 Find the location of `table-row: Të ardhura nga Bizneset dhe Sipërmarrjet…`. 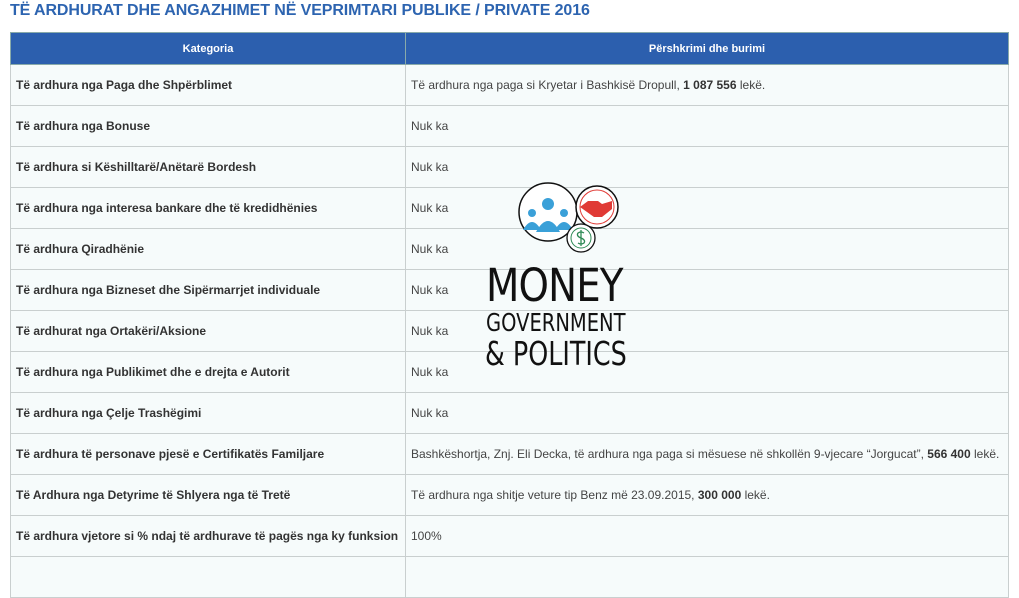

table-row: Të ardhura nga Bizneset dhe Sipërmarrjet… is located at coordinates (509, 290).